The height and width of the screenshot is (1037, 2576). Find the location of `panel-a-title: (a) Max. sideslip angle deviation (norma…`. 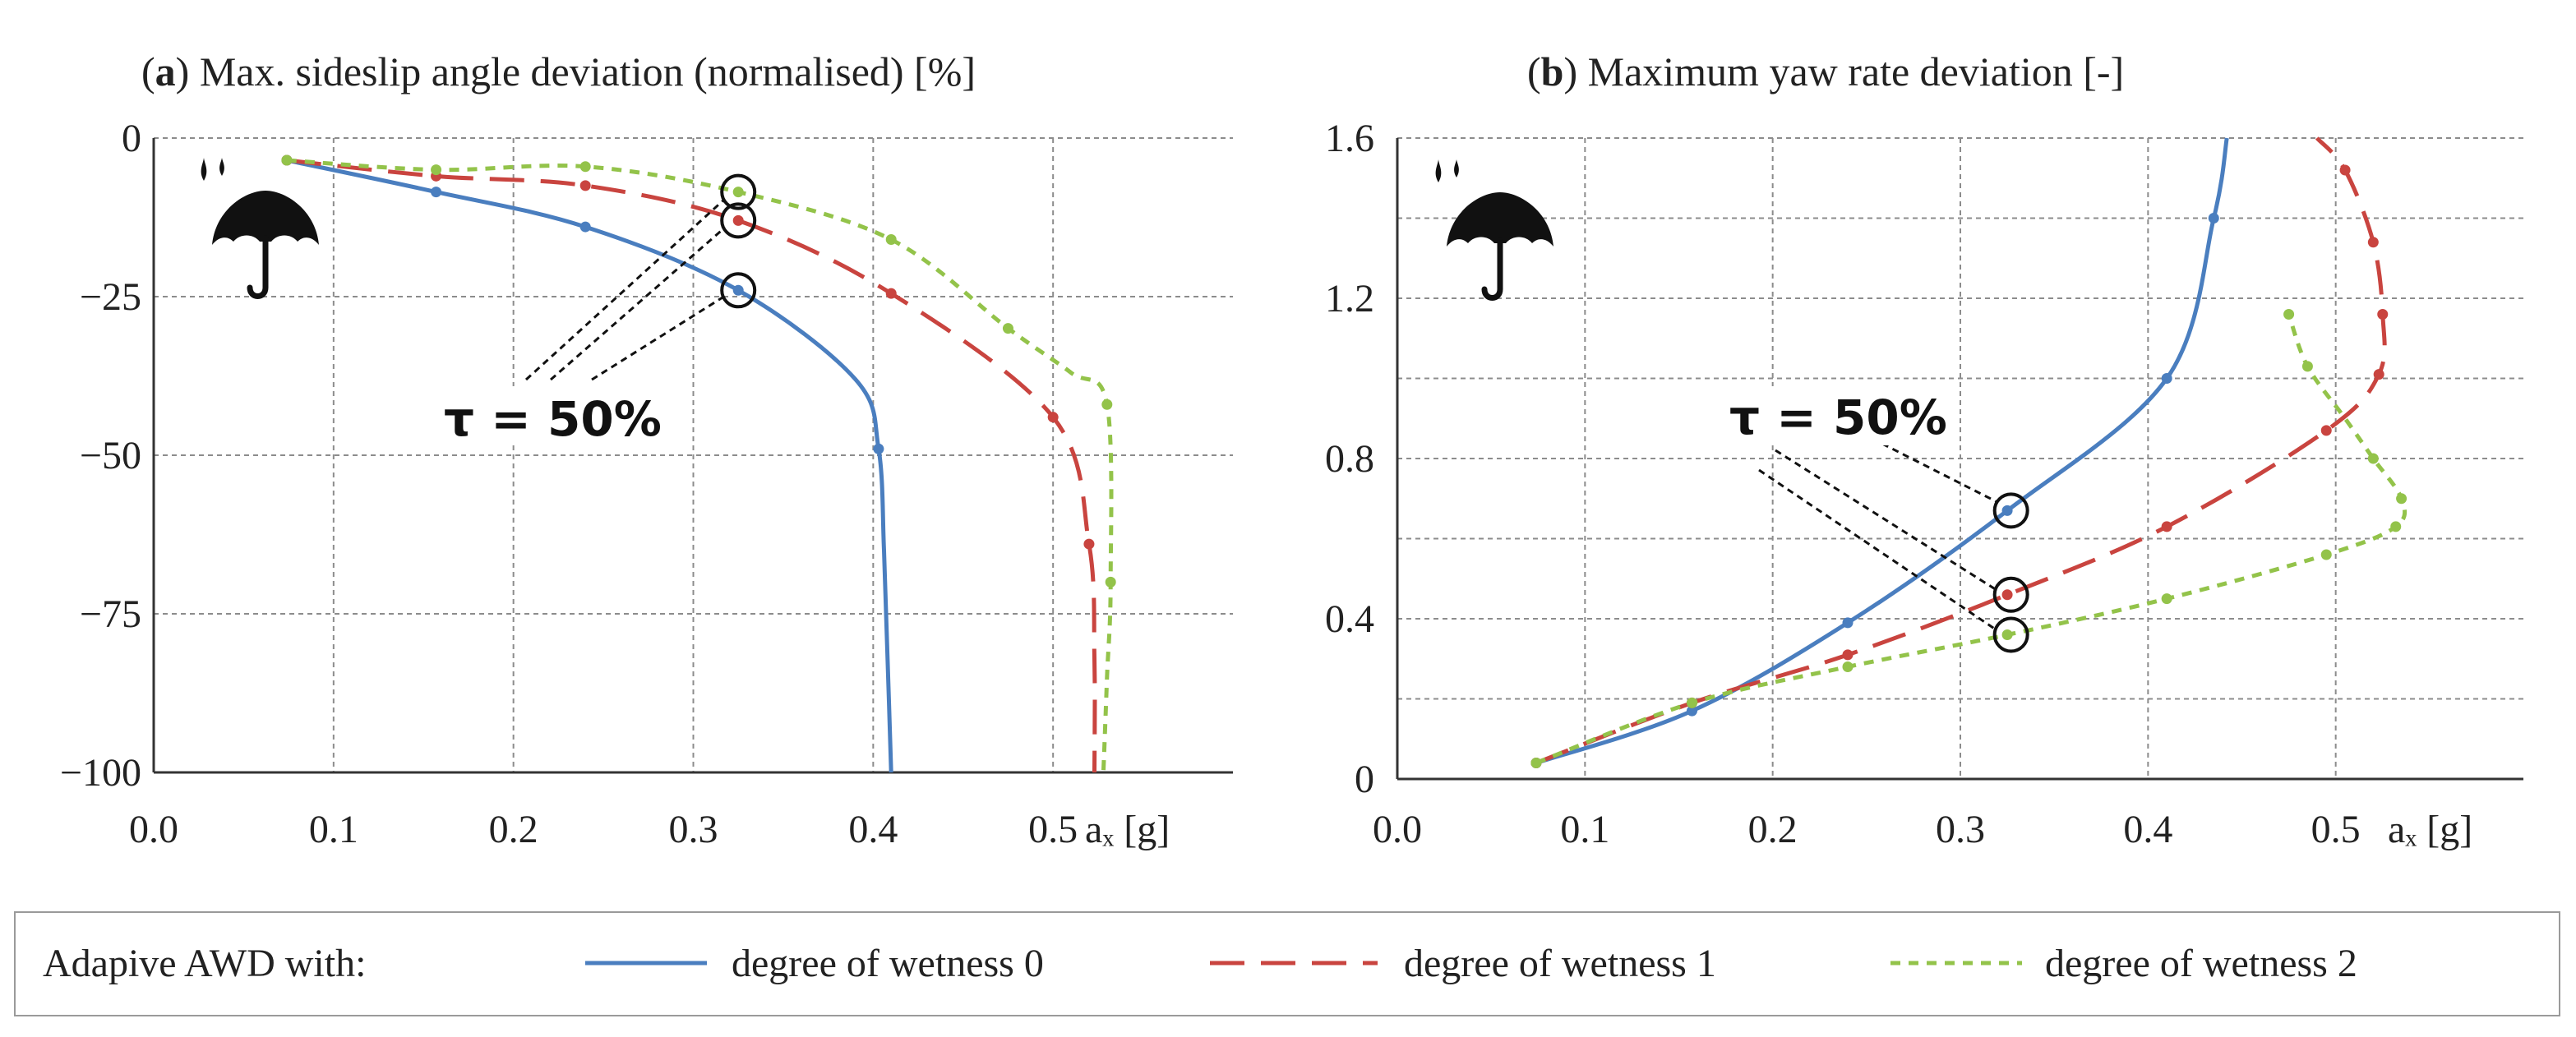

panel-a-title: (a) Max. sideslip angle deviation (norma… is located at coordinates (558, 71).